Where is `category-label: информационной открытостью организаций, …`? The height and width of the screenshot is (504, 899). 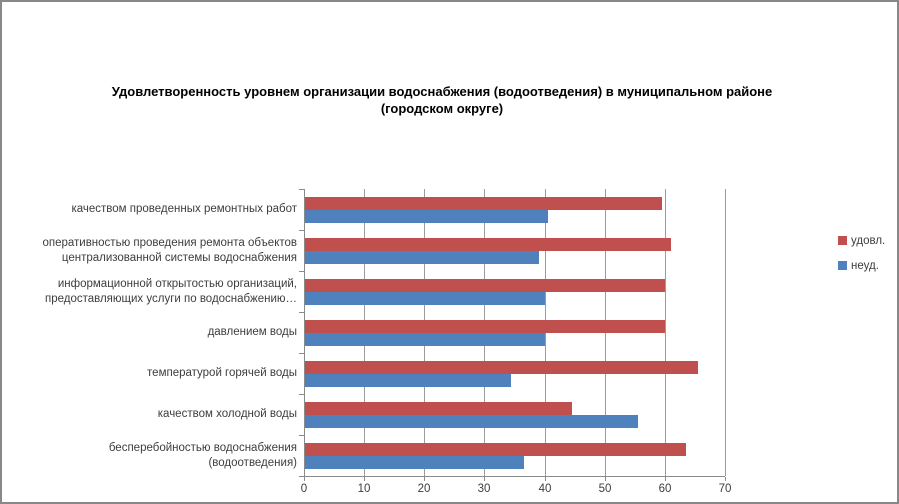 category-label: информационной открытостью организаций, … is located at coordinates (170, 291).